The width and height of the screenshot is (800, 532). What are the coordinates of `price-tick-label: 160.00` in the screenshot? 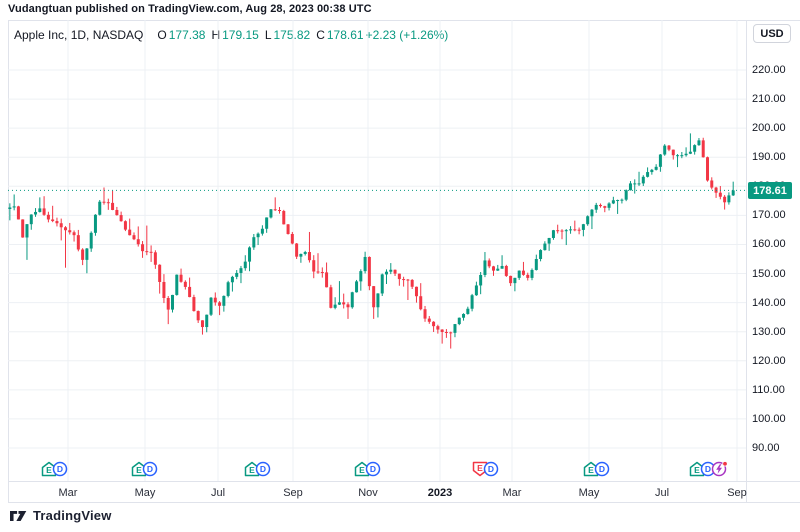 It's located at (769, 244).